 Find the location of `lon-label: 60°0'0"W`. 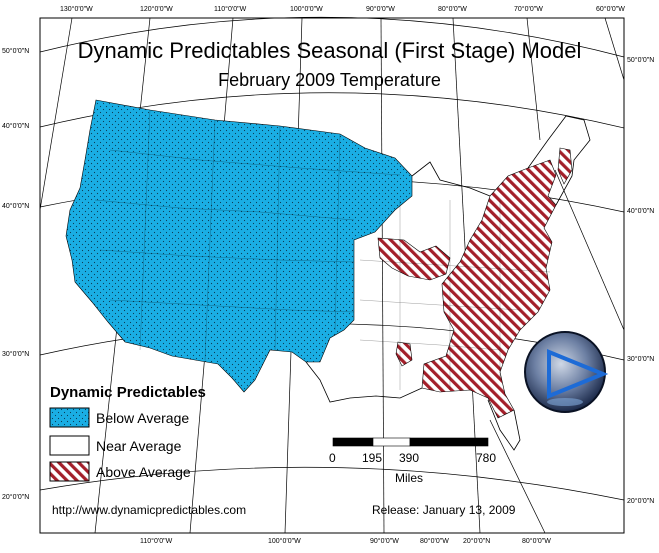

lon-label: 60°0'0"W is located at coordinates (610, 9).